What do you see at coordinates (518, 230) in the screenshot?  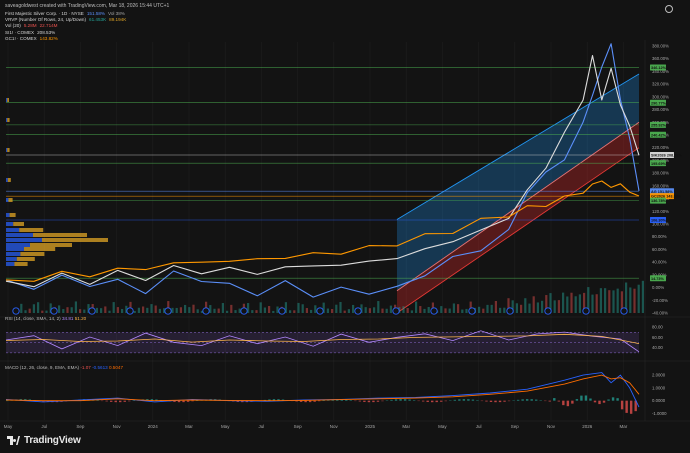 I see `channel-lower-line` at bounding box center [518, 230].